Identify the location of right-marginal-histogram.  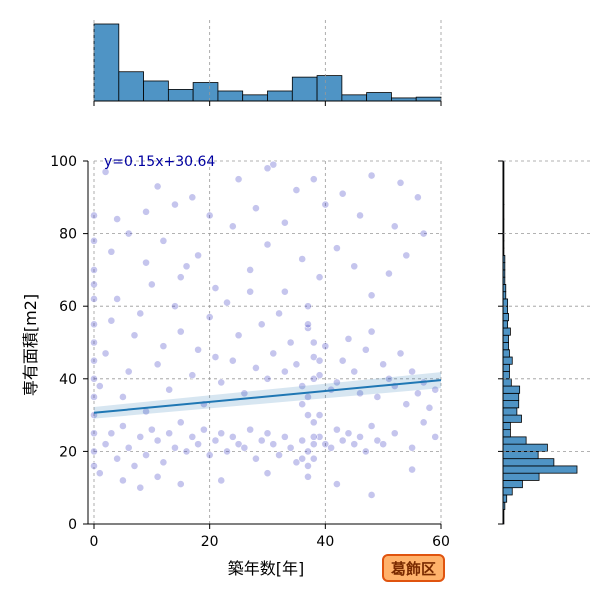
(544, 342).